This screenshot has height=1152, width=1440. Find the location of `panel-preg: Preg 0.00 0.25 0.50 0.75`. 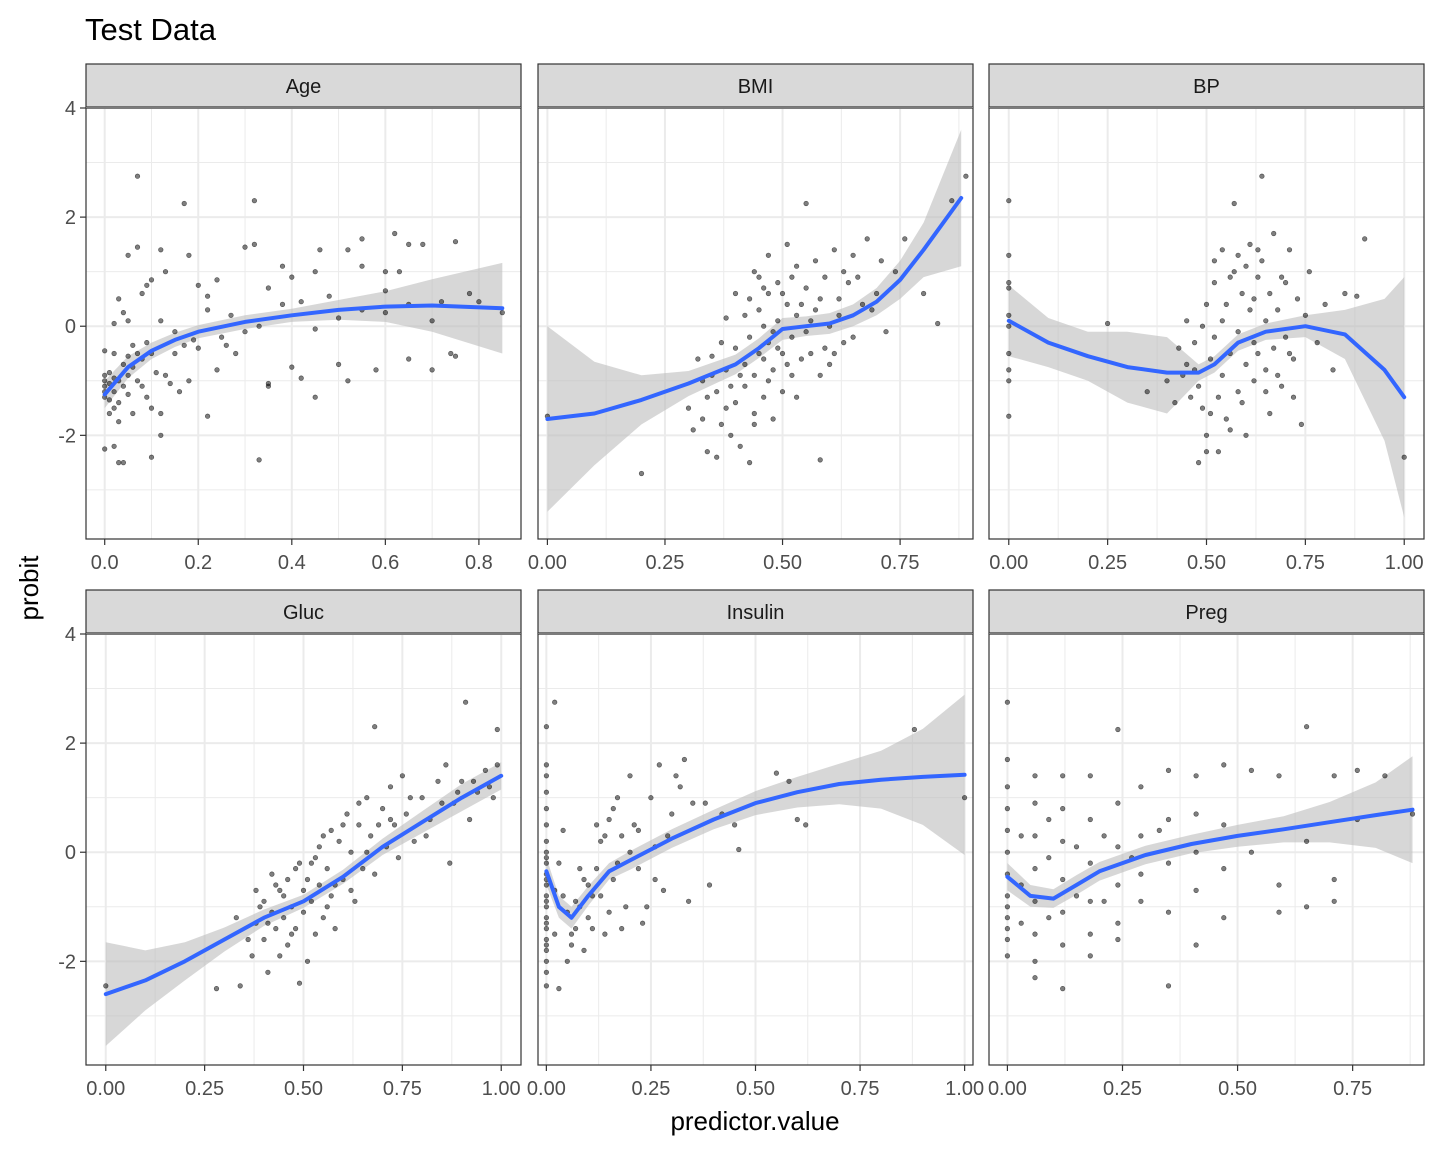

panel-preg: Preg 0.00 0.25 0.50 0.75 is located at coordinates (1206, 844).